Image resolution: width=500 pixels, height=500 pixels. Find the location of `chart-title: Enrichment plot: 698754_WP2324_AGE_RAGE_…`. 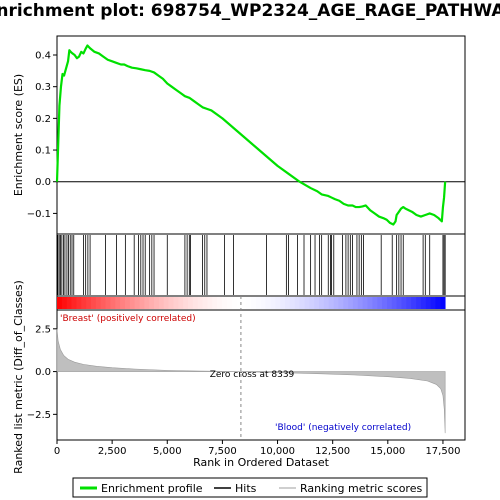

chart-title: Enrichment plot: 698754_WP2324_AGE_RAGE_… is located at coordinates (250, 11).